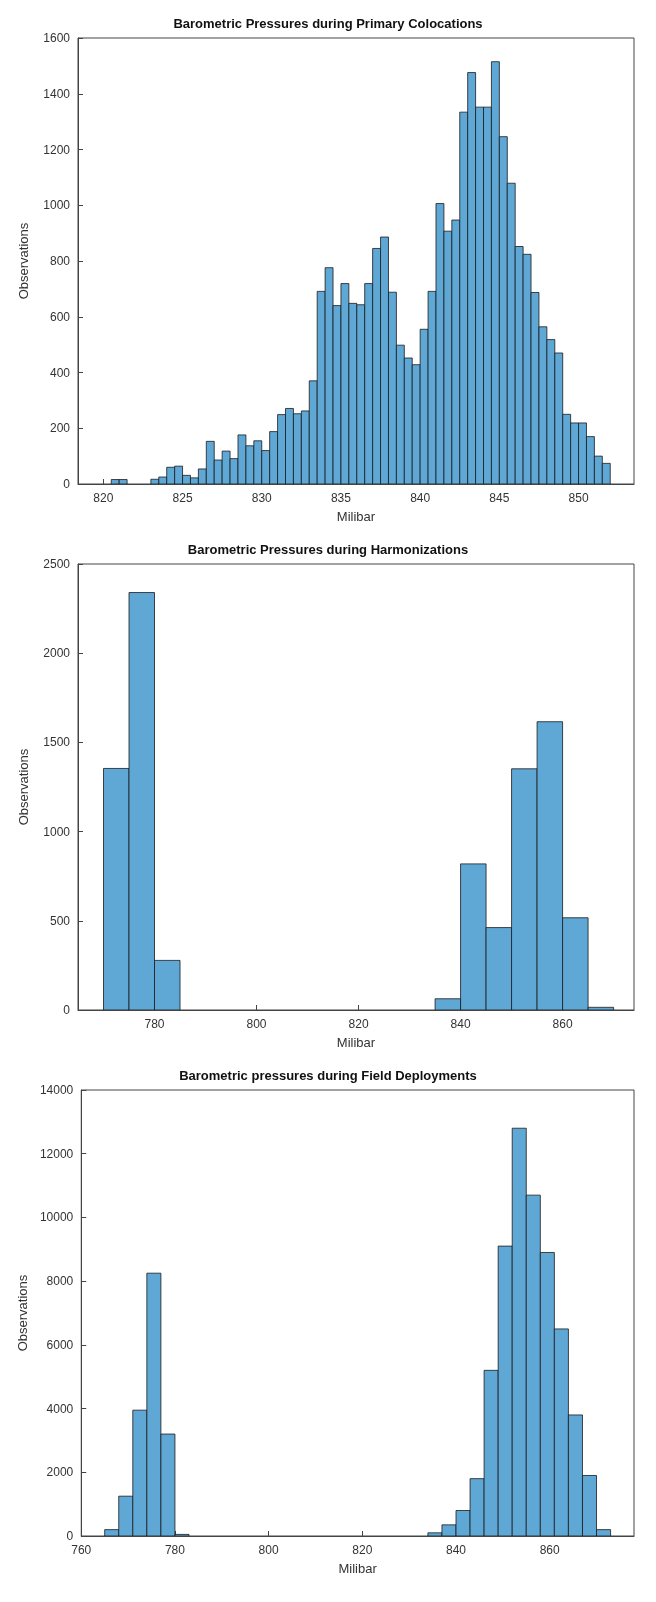 This screenshot has height=1602, width=656. What do you see at coordinates (57, 93) in the screenshot?
I see `y-tick-label: 1400` at bounding box center [57, 93].